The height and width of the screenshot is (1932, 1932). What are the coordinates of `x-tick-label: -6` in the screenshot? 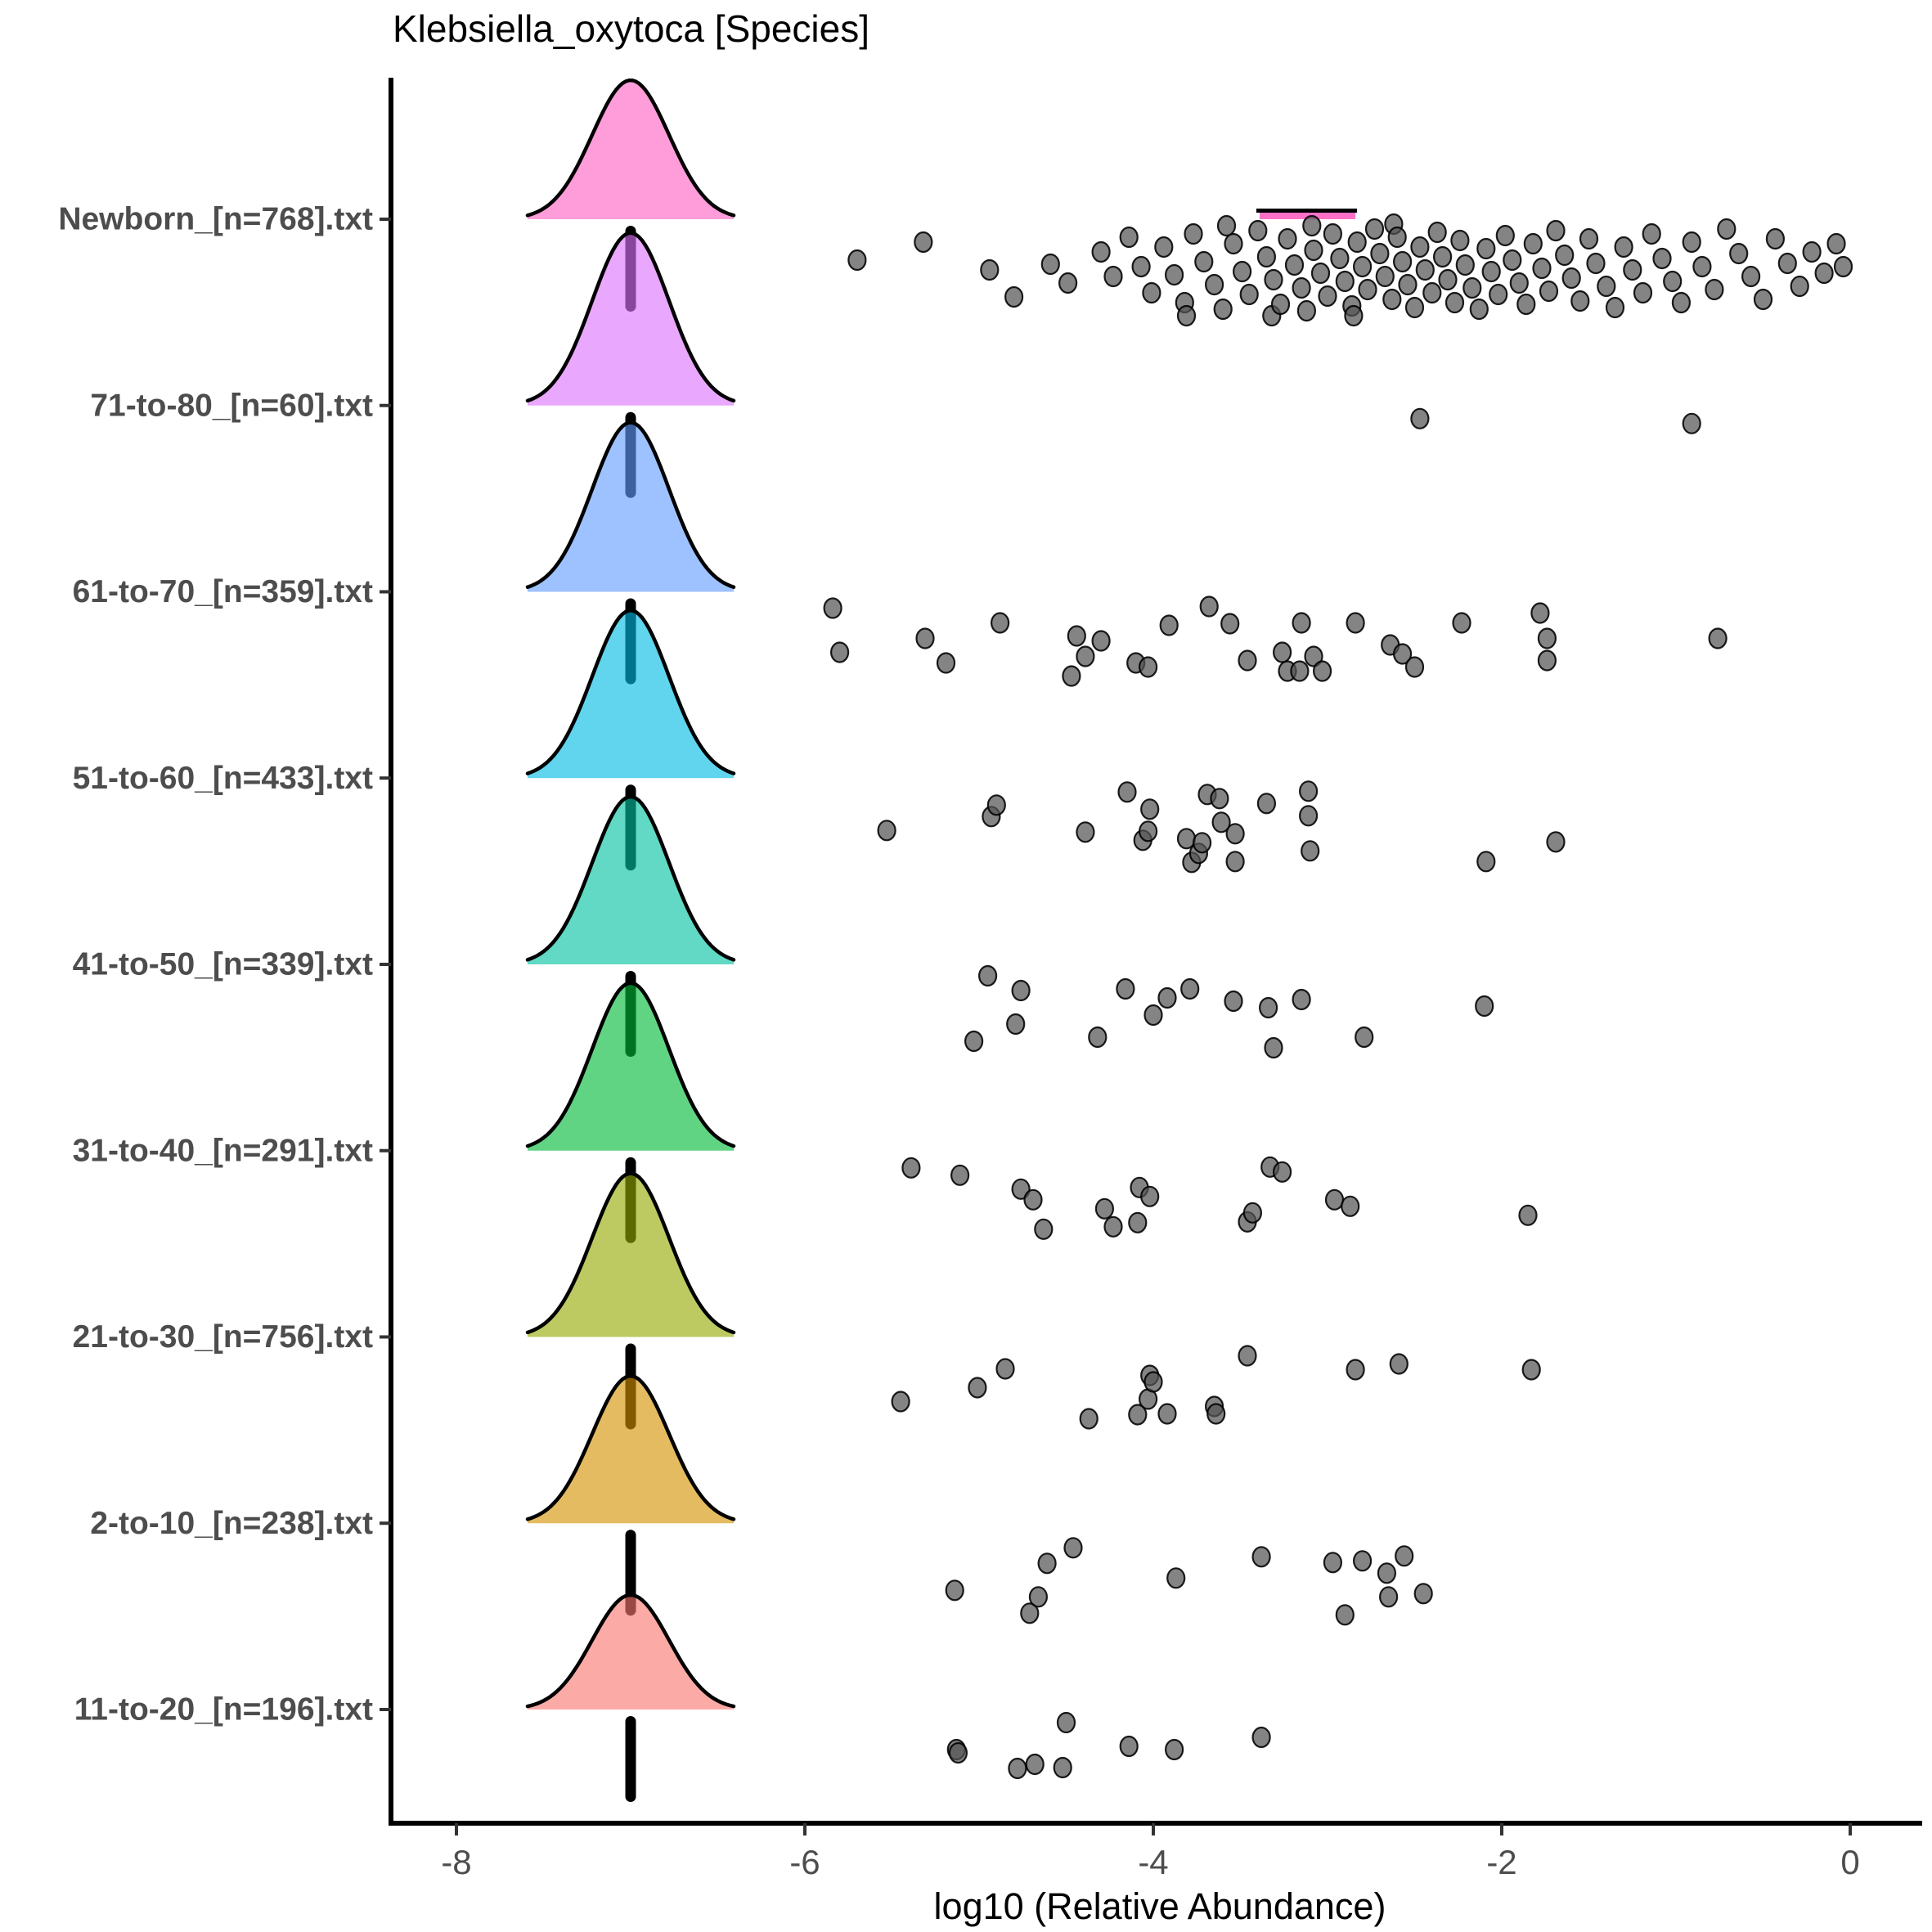 It's located at (805, 1862).